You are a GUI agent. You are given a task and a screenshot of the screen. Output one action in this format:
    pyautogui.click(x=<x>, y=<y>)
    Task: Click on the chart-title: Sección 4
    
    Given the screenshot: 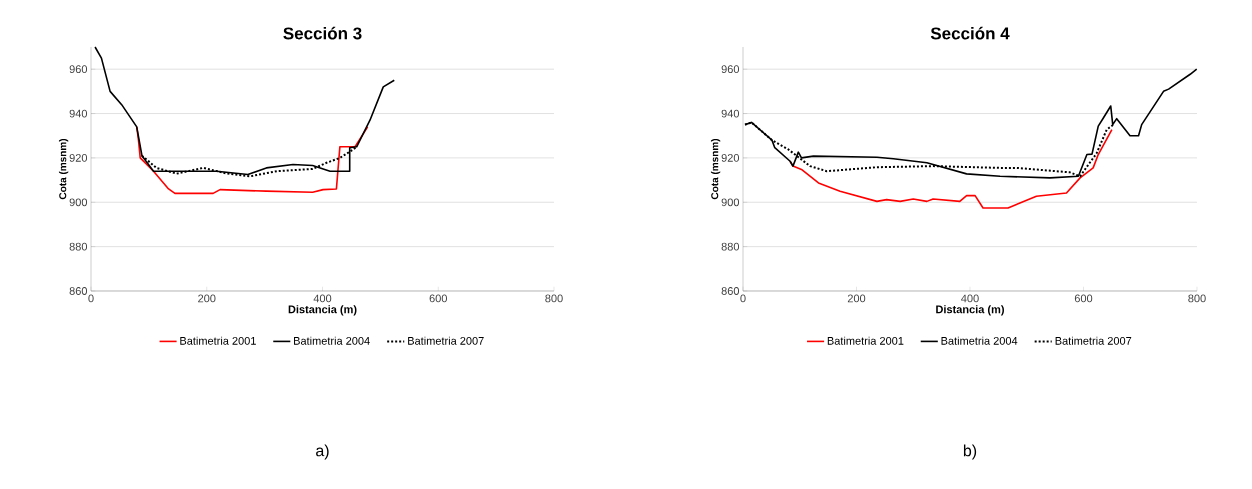 What is the action you would take?
    pyautogui.click(x=970, y=33)
    